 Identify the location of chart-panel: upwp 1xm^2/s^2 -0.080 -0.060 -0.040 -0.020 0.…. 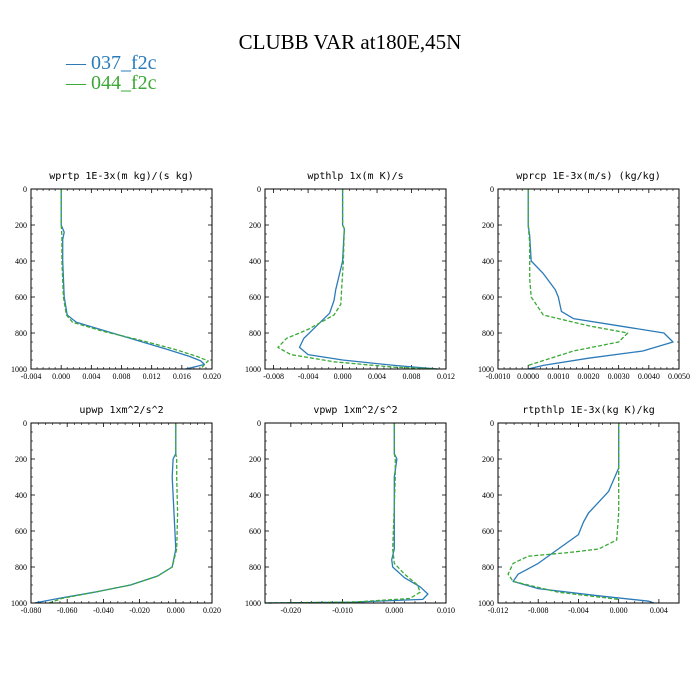
(116, 510).